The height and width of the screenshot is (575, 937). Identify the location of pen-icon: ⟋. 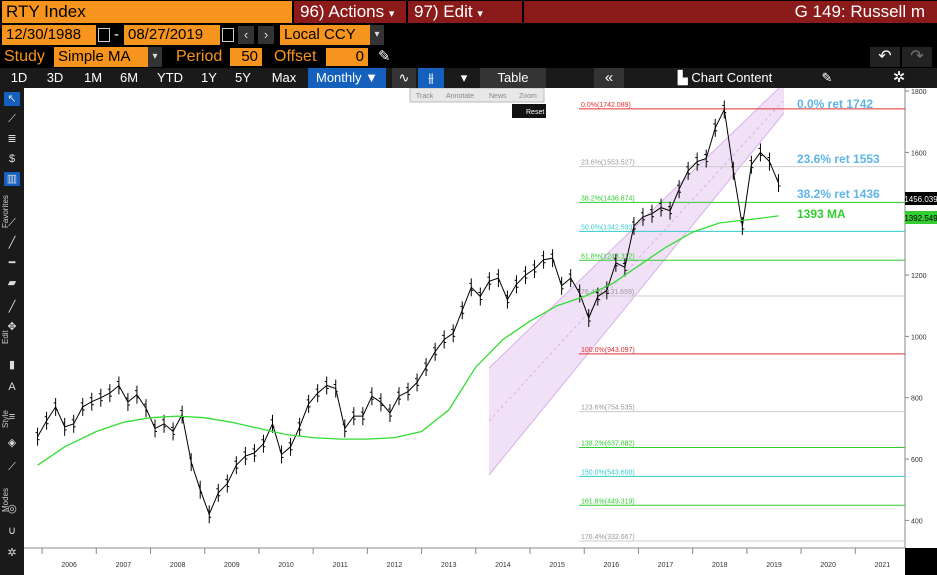
(12, 467).